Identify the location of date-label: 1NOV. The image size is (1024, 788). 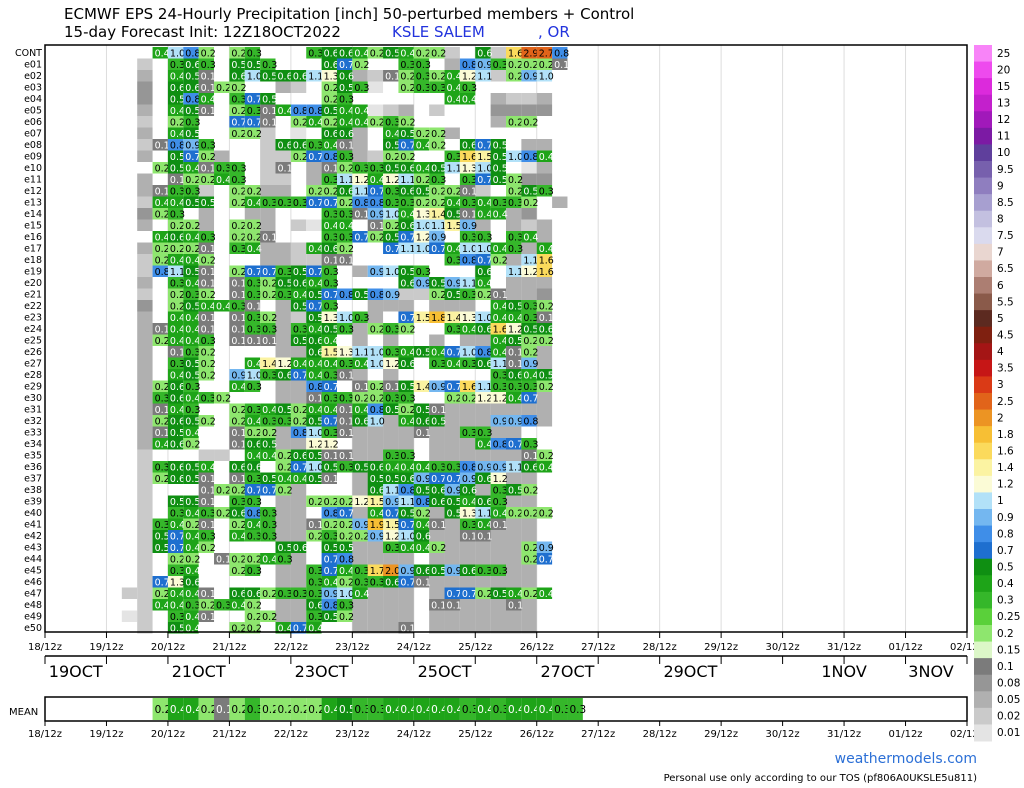
(843, 671).